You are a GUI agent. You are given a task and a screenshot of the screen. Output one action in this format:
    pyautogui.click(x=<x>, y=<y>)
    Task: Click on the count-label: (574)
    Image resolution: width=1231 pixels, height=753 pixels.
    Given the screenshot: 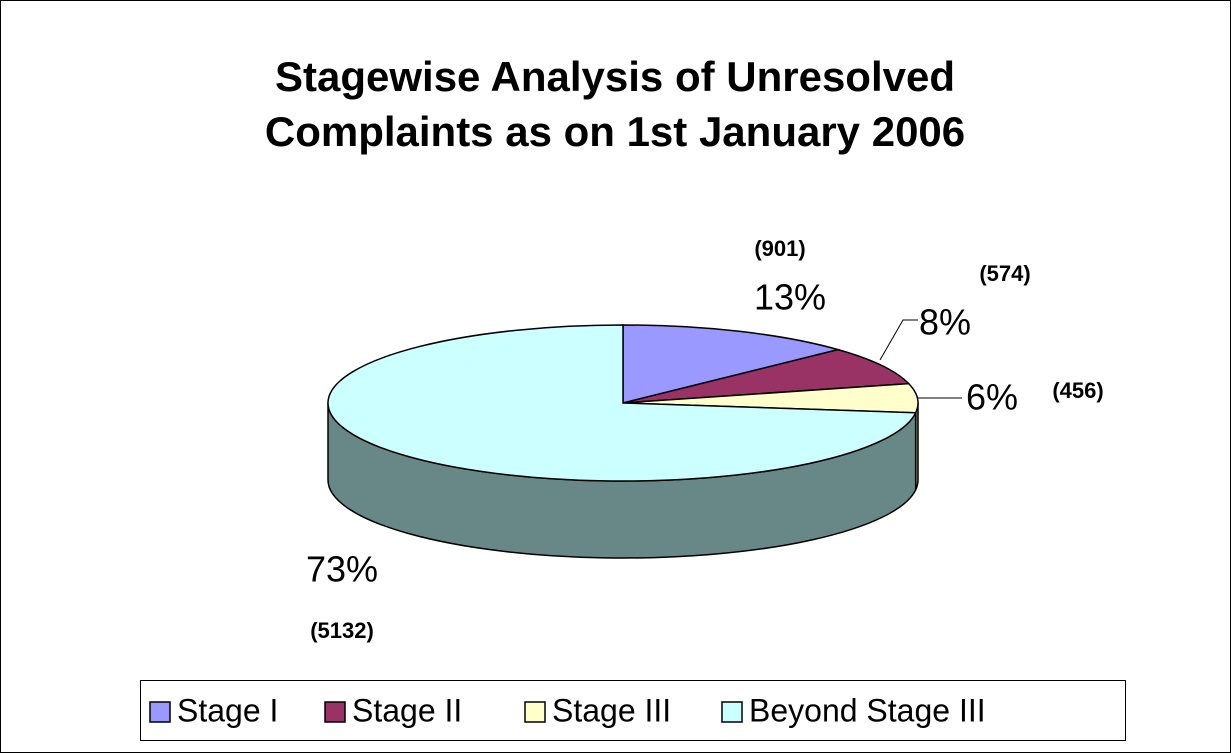 What is the action you would take?
    pyautogui.click(x=1004, y=273)
    